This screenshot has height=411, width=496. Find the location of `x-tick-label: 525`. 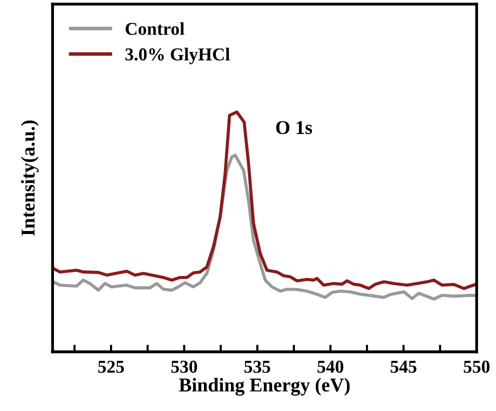

x-tick-label: 525 is located at coordinates (111, 366).